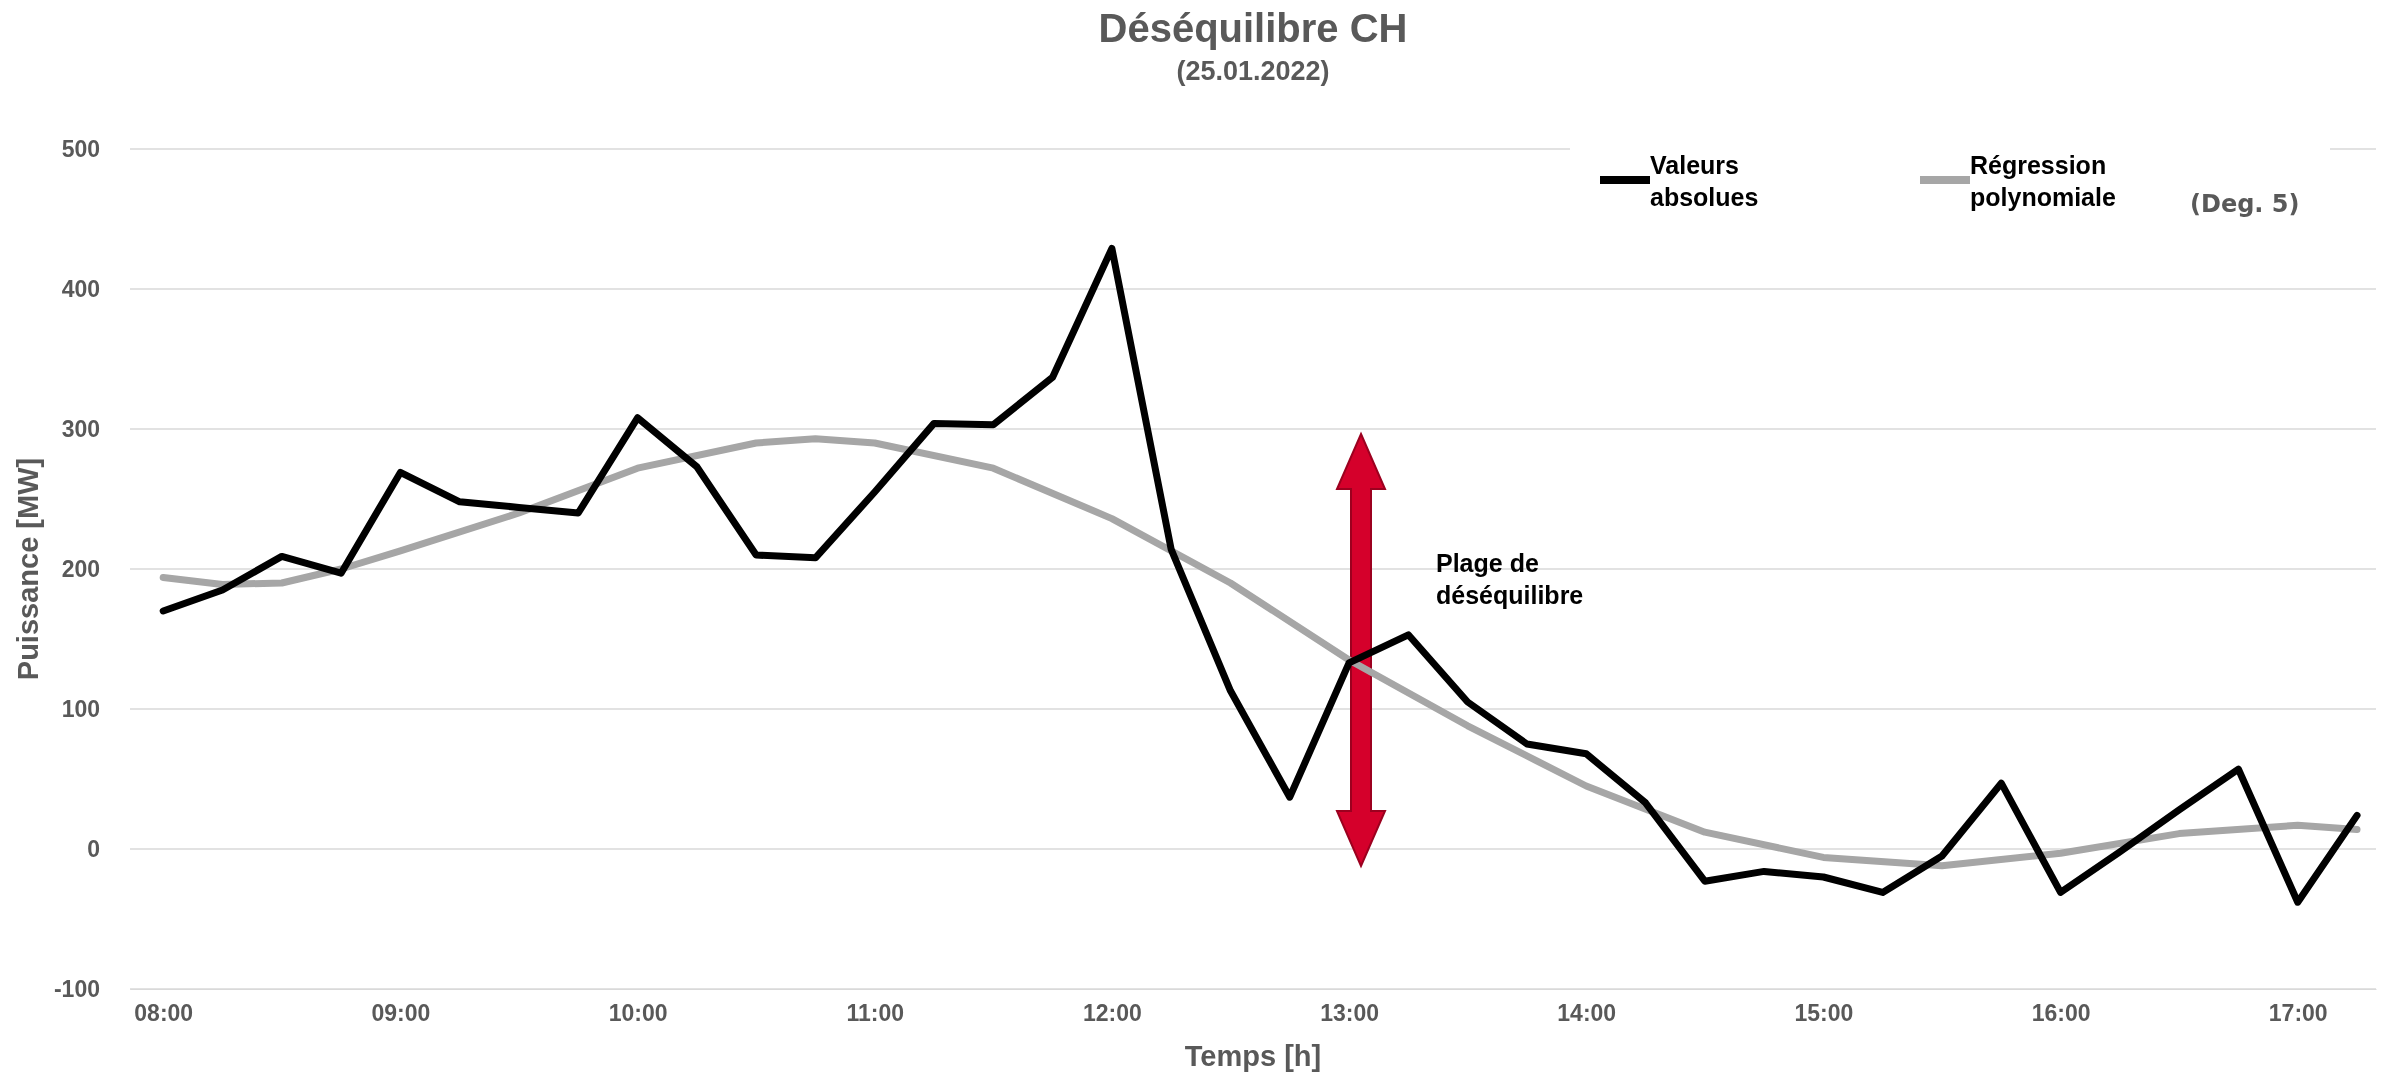 Image resolution: width=2404 pixels, height=1082 pixels. What do you see at coordinates (1587, 1013) in the screenshot?
I see `x-tick-label: 14:00` at bounding box center [1587, 1013].